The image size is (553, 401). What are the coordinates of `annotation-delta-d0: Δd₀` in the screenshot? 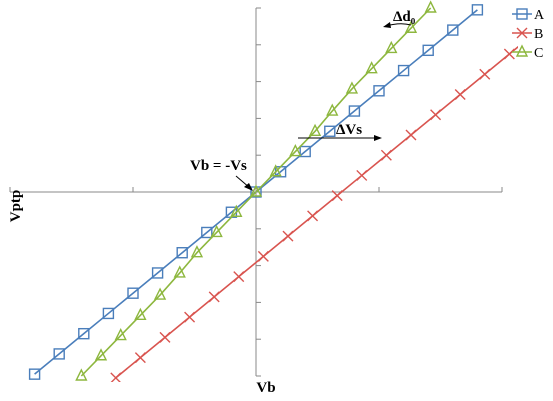 It's located at (404, 17).